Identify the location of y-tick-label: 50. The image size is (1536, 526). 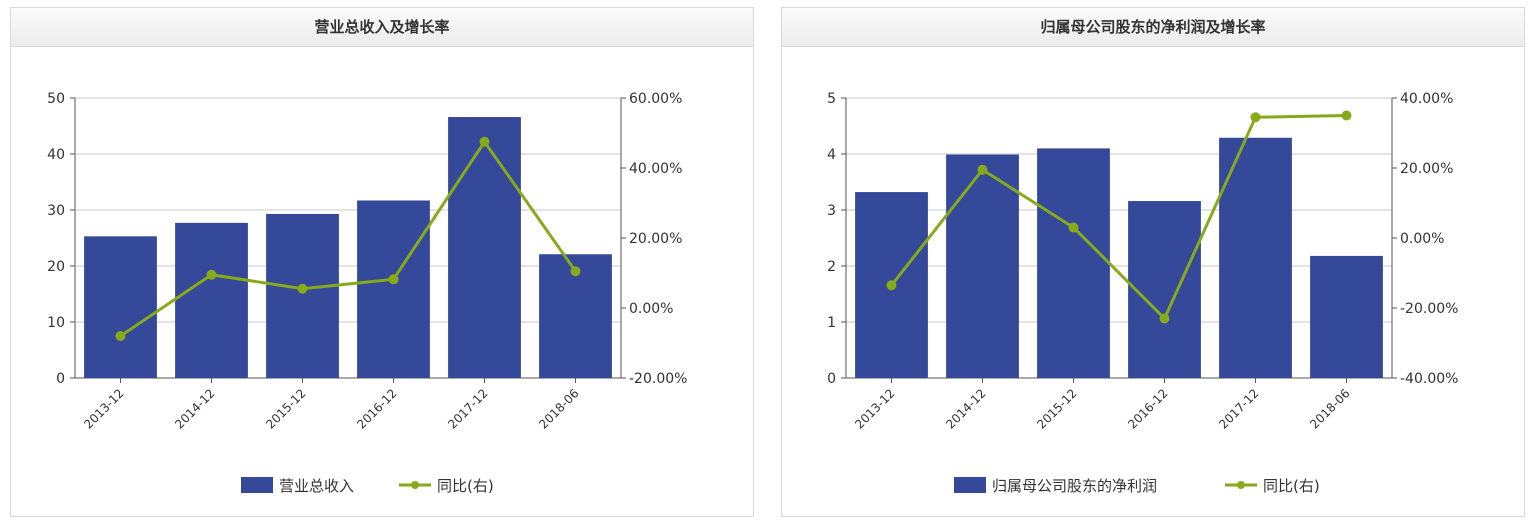
(56, 99).